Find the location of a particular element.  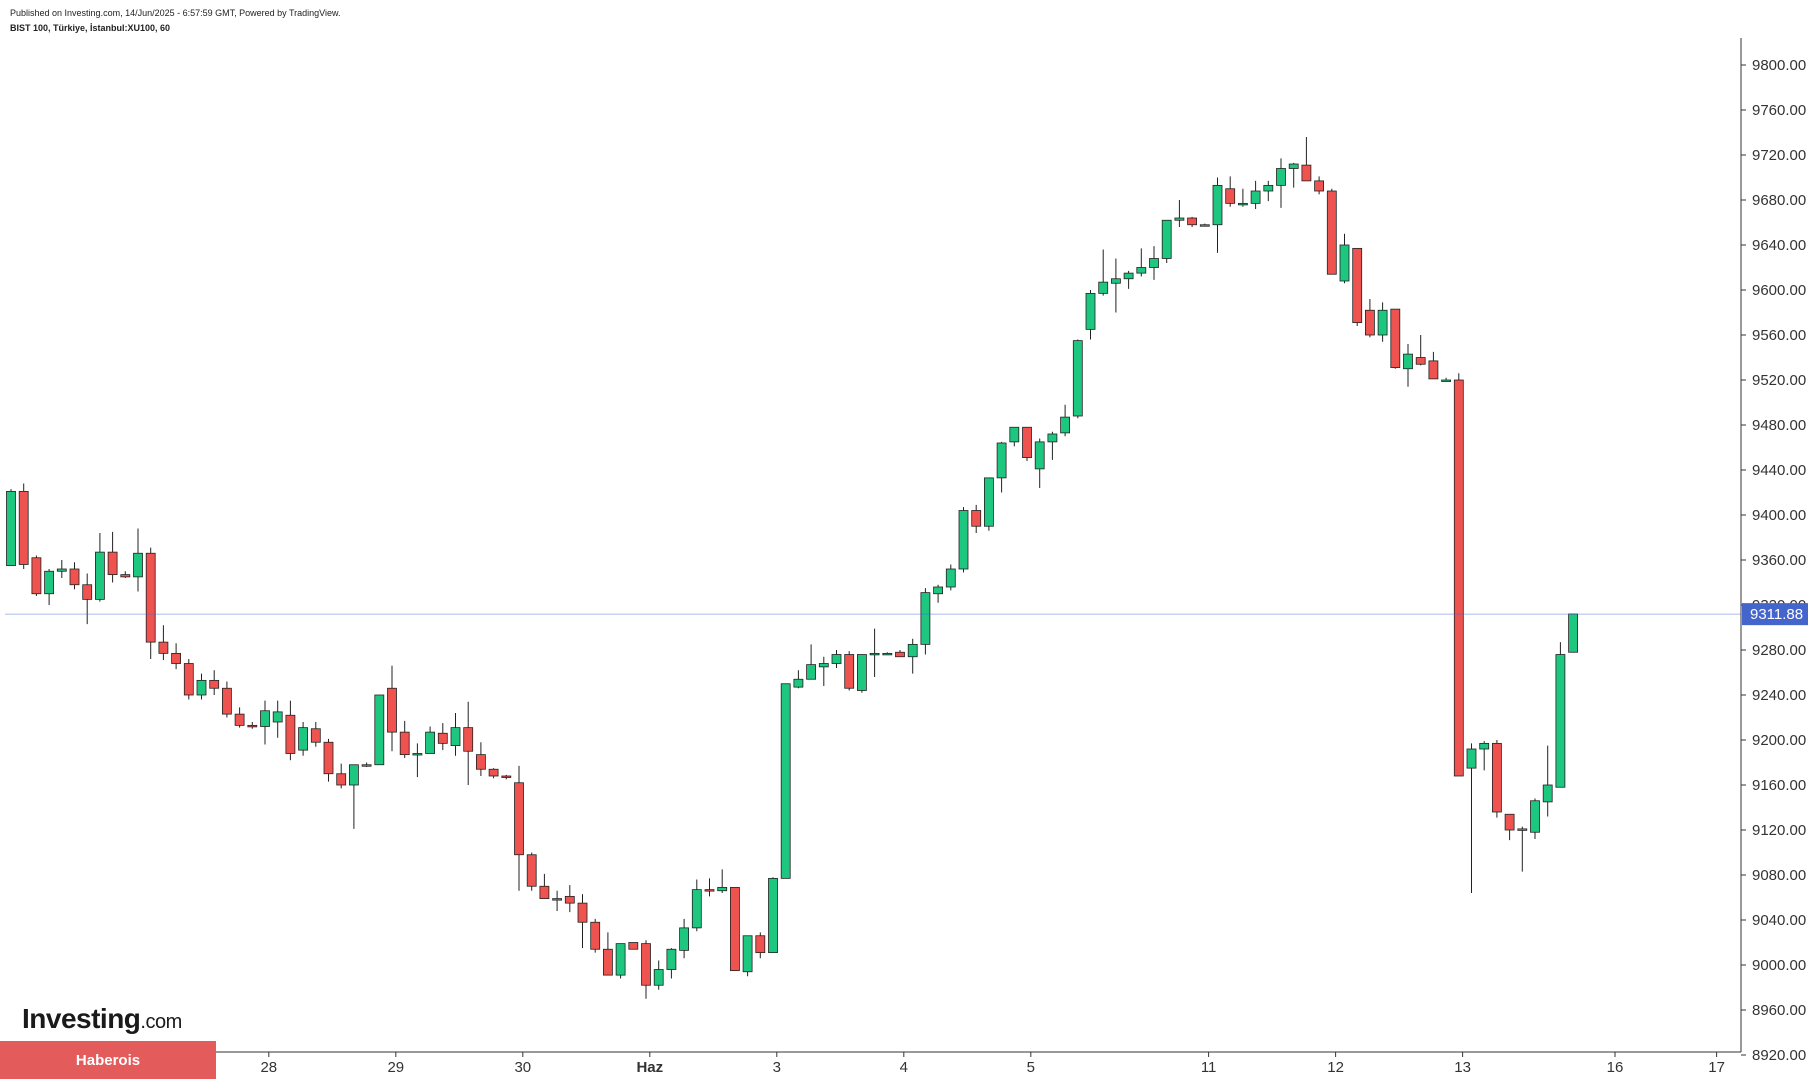

y-tick-label: 8960.00 is located at coordinates (1779, 1010).